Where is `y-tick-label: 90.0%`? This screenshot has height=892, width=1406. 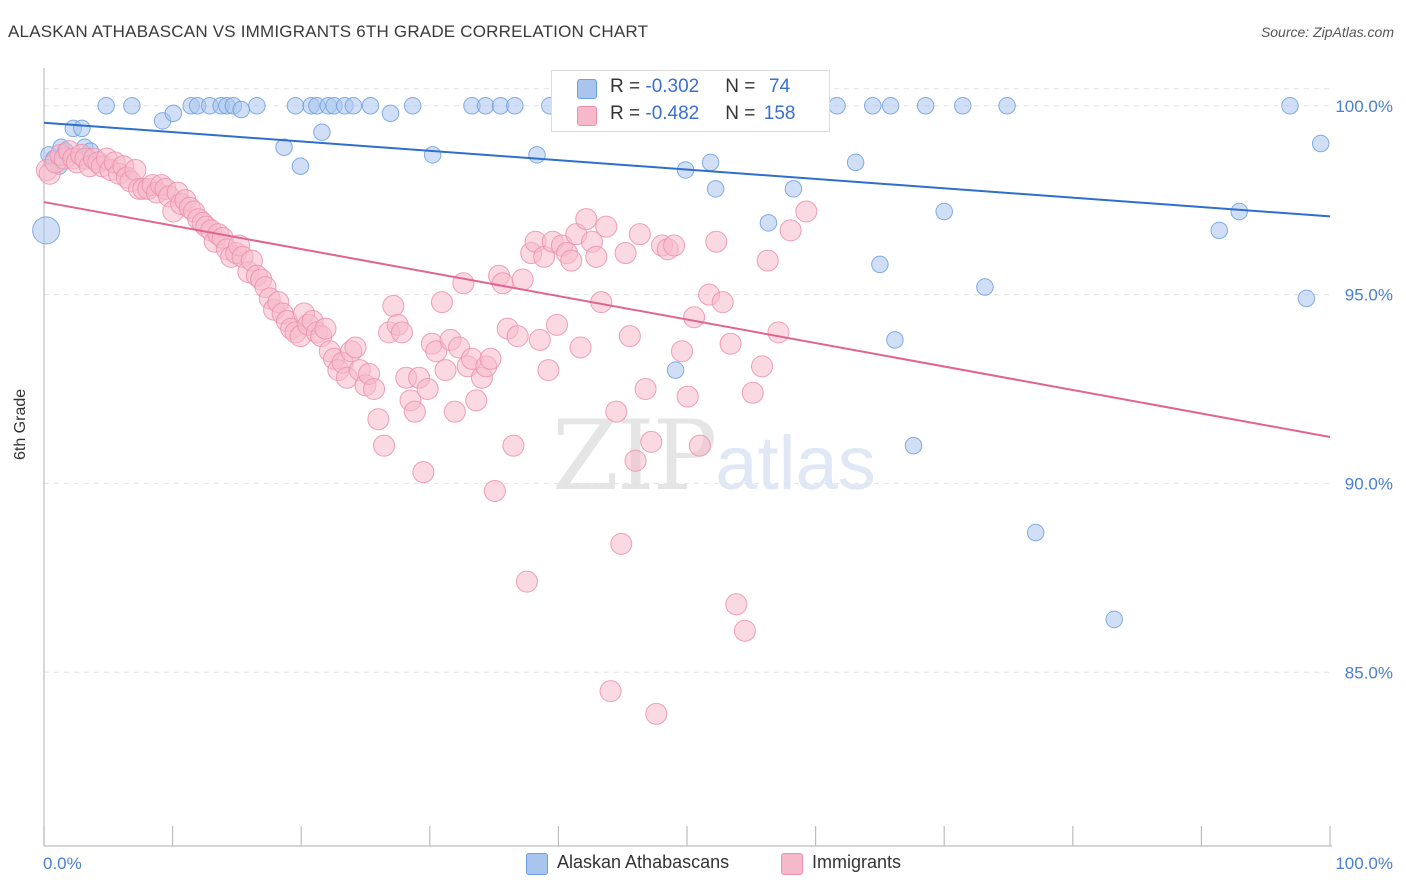
y-tick-label: 90.0% is located at coordinates (1369, 483).